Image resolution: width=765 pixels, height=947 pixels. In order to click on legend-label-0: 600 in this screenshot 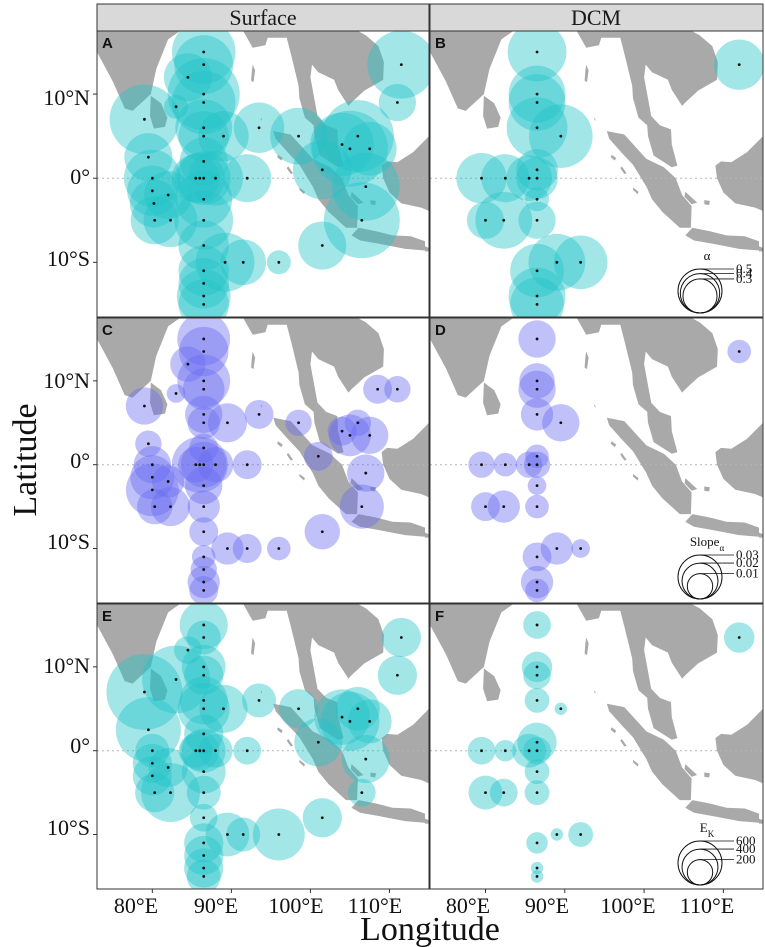, I will do `click(746, 840)`.